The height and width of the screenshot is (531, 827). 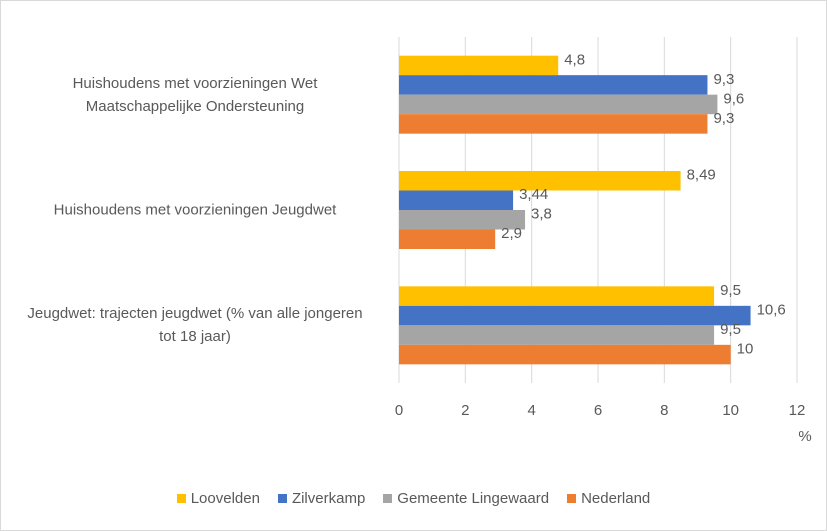 What do you see at coordinates (531, 410) in the screenshot?
I see `x-tick-label: 4` at bounding box center [531, 410].